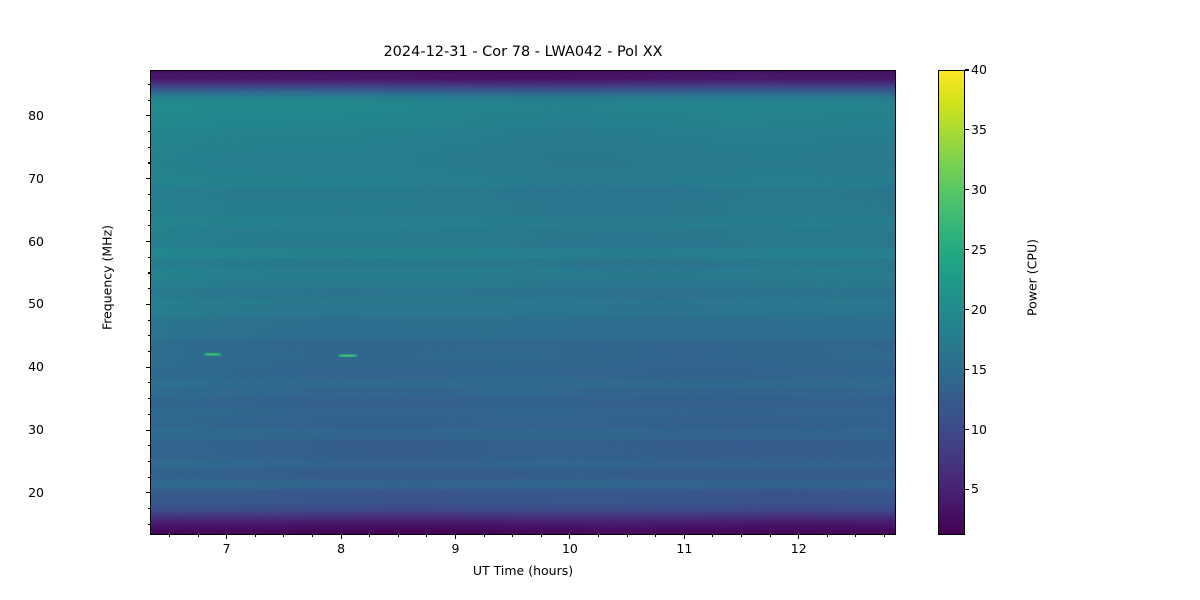 This screenshot has height=600, width=1200. What do you see at coordinates (979, 369) in the screenshot?
I see `colorbar-tick-label: 15` at bounding box center [979, 369].